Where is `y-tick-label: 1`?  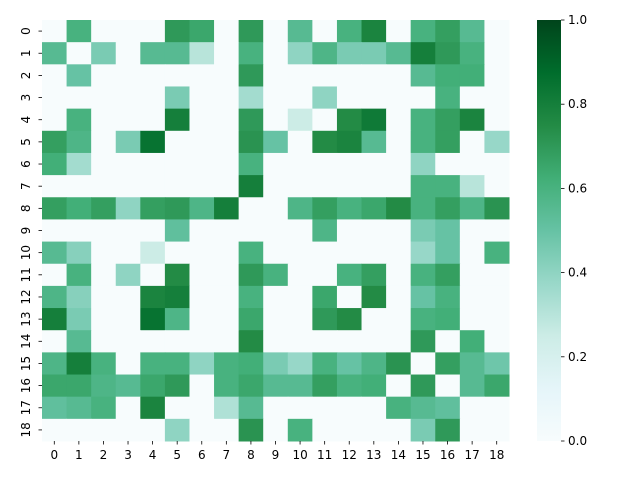 y-tick-label: 1 is located at coordinates (26, 53).